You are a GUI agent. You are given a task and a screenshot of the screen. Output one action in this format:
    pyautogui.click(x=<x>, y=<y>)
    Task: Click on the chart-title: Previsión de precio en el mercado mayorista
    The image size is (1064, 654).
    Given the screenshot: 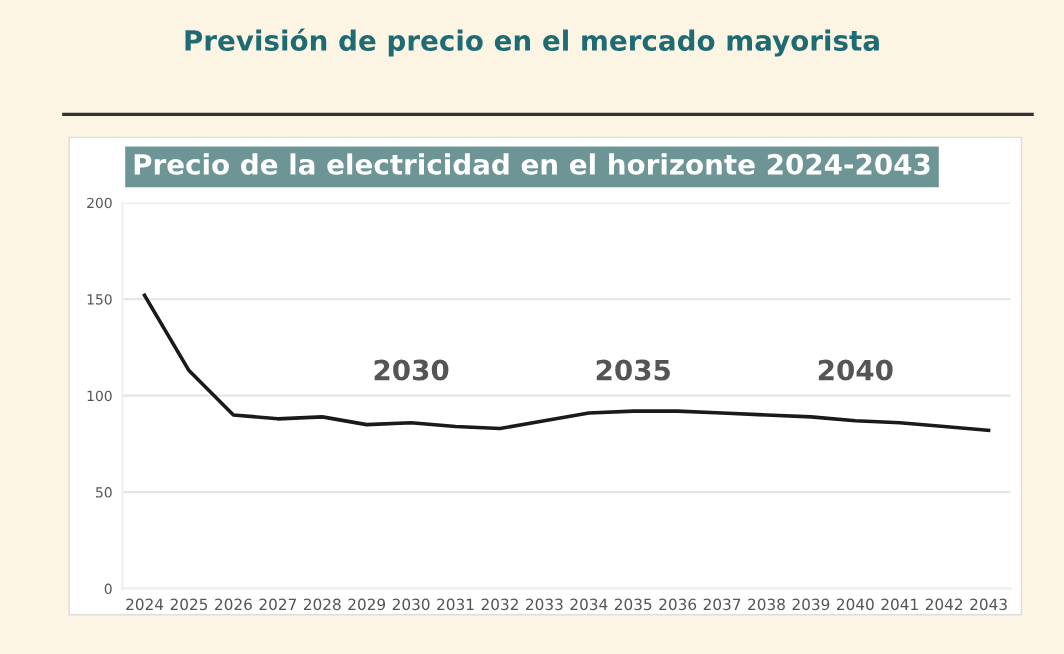 What is the action you would take?
    pyautogui.click(x=532, y=42)
    